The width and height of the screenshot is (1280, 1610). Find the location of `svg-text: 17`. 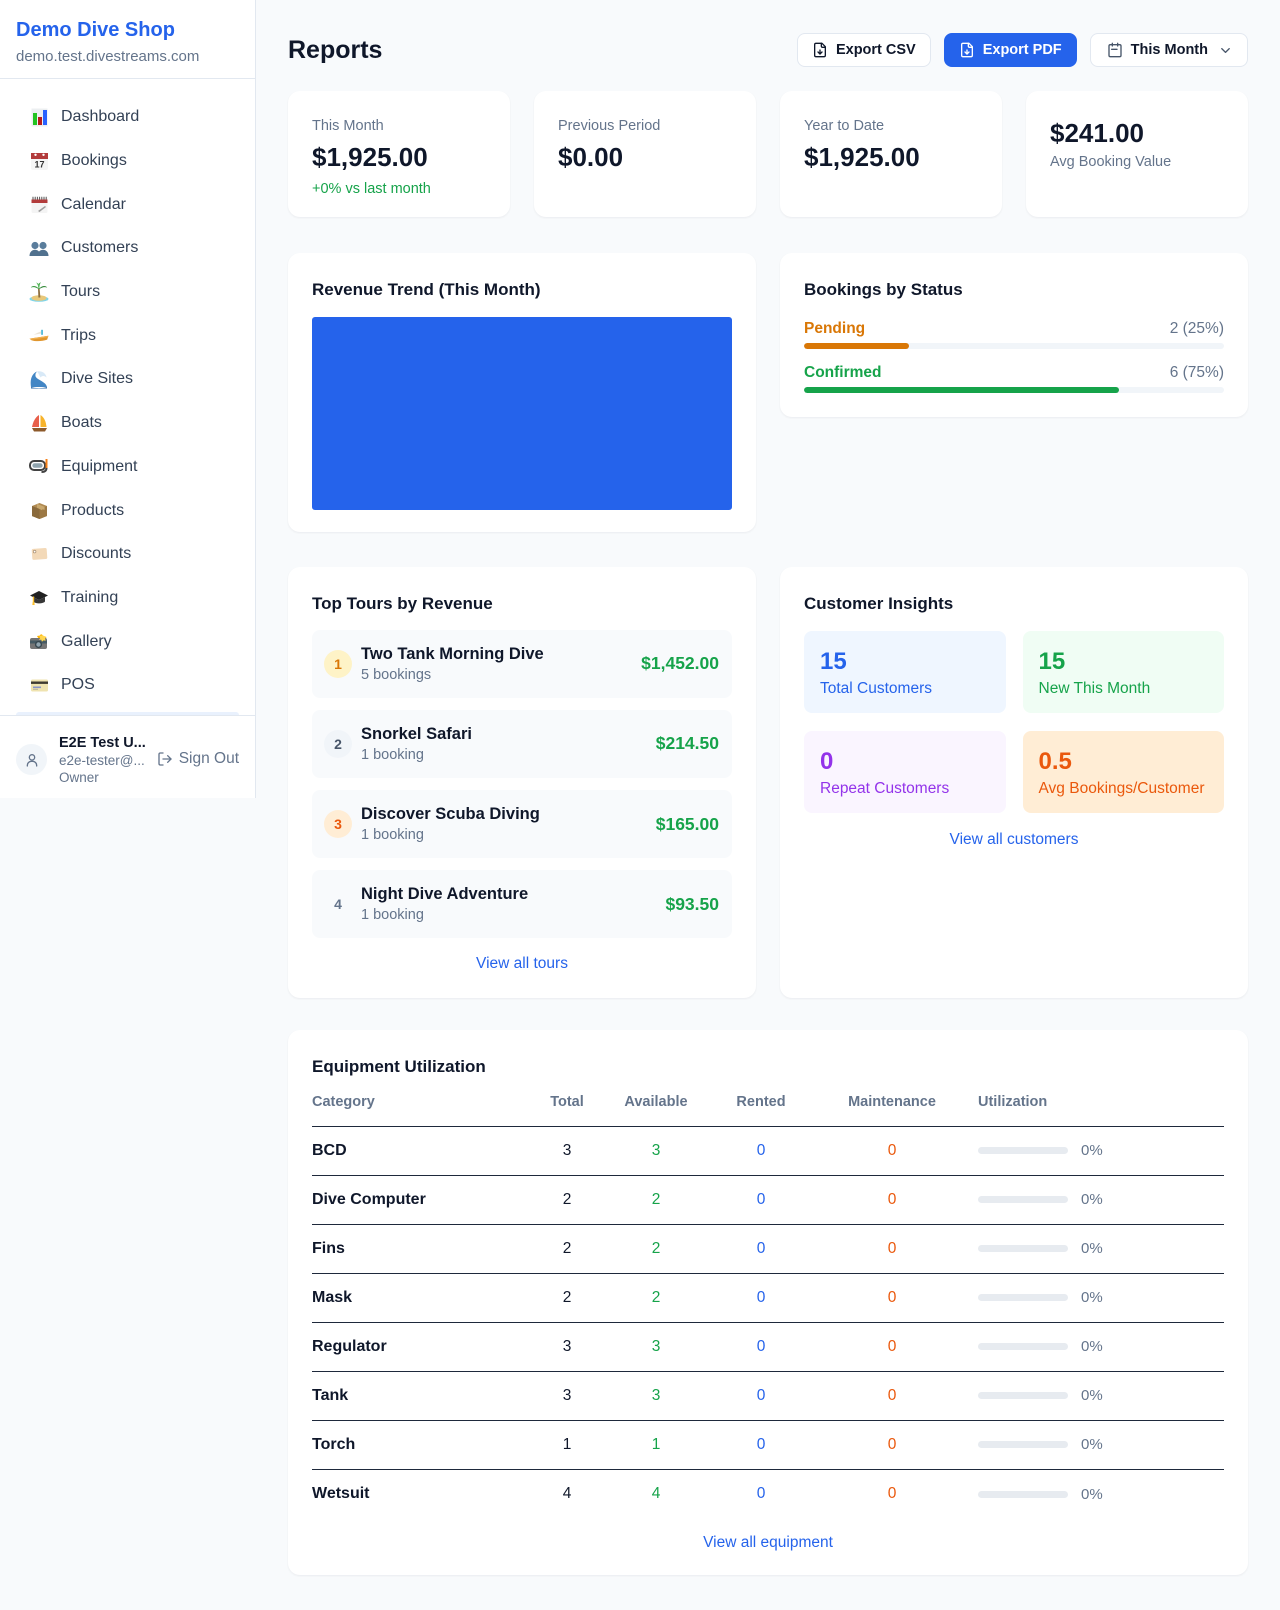

svg-text: 17 is located at coordinates (39, 164).